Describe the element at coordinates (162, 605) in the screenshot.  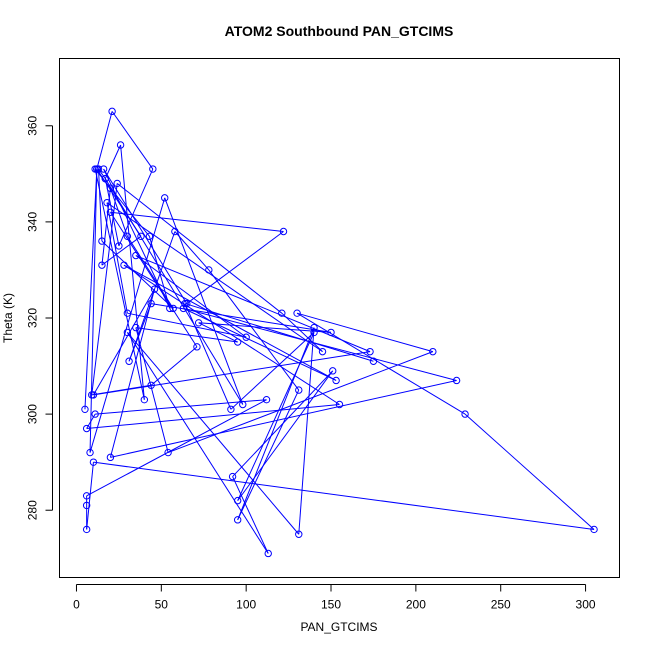
I see `x-tick-label: 50` at that location.